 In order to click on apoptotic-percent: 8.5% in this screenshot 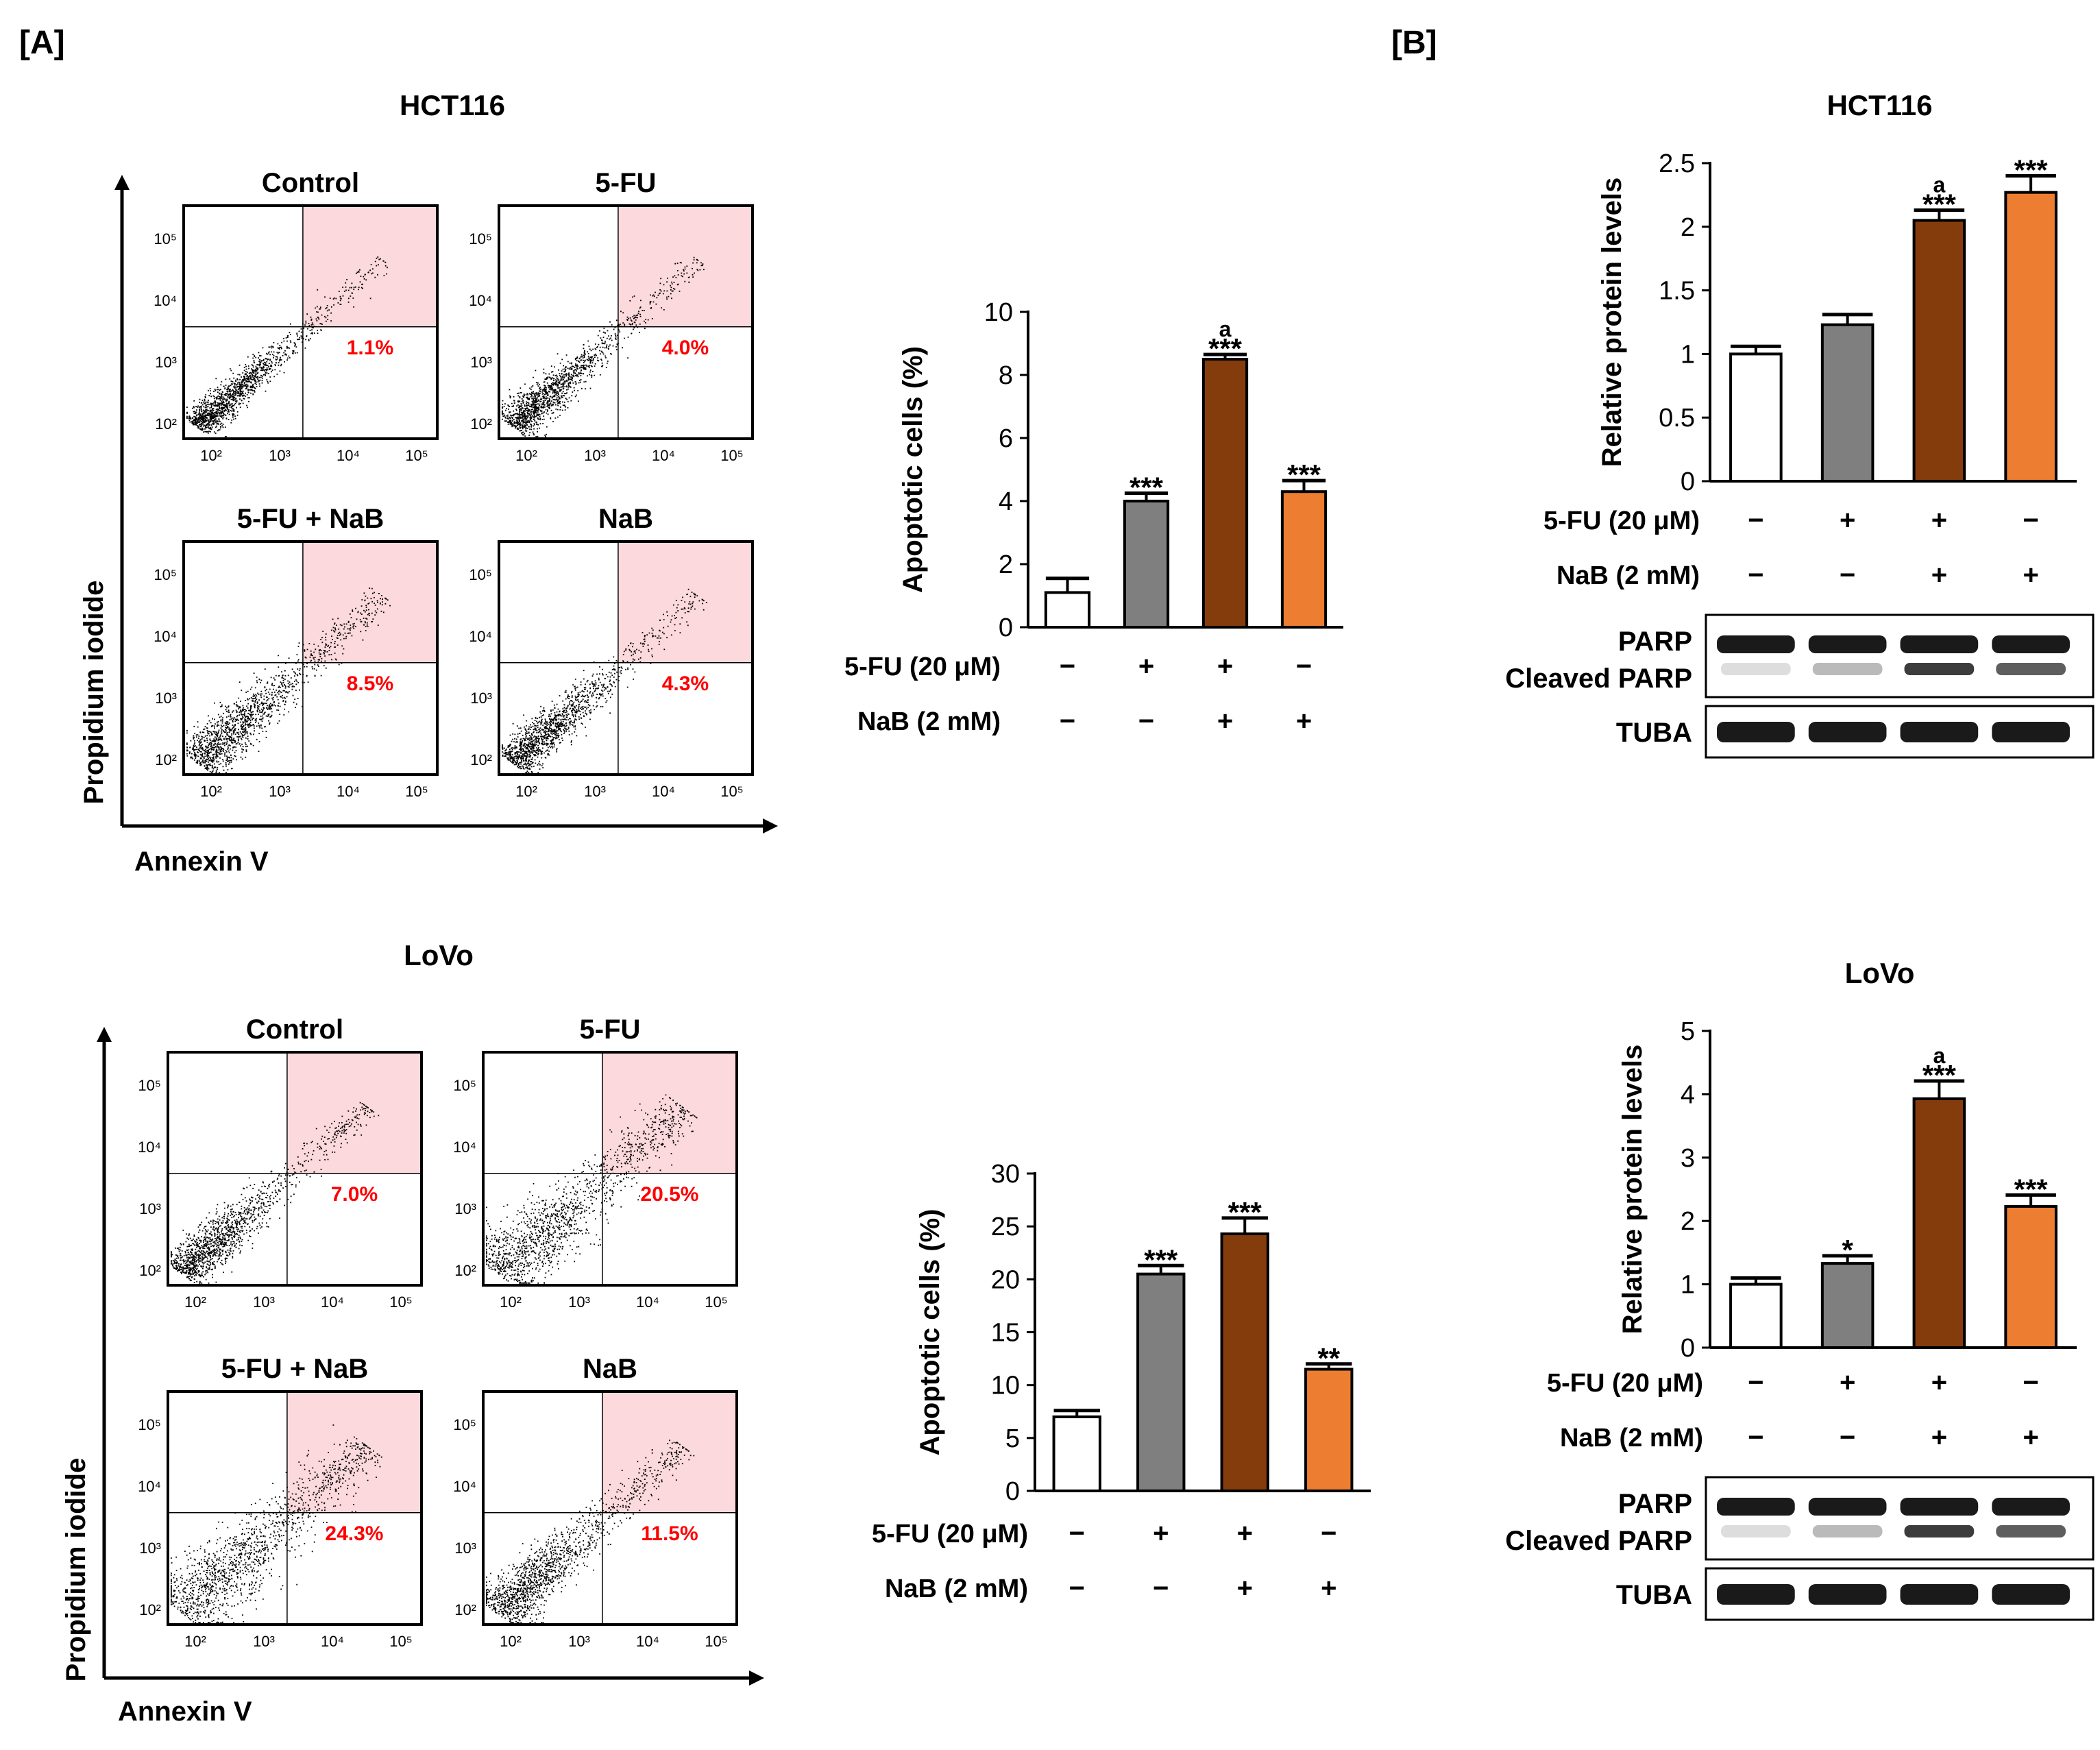, I will do `click(370, 683)`.